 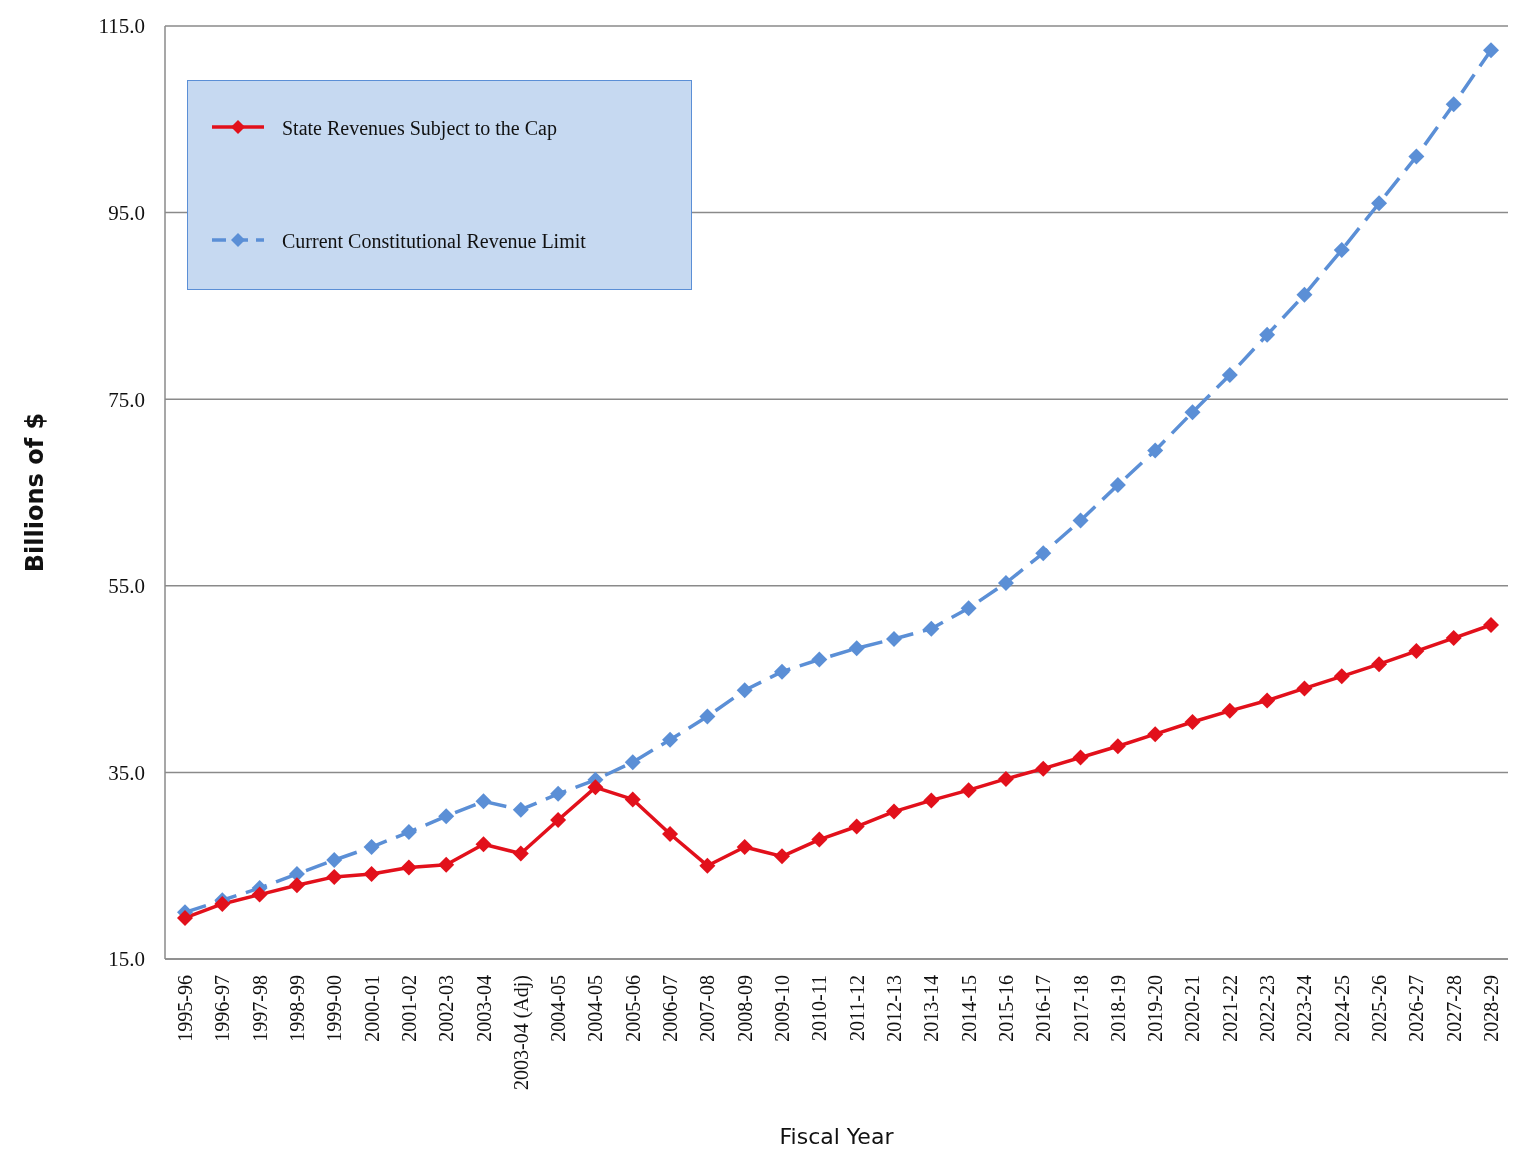 I want to click on y-tick-label: 35.0, so click(x=126, y=772).